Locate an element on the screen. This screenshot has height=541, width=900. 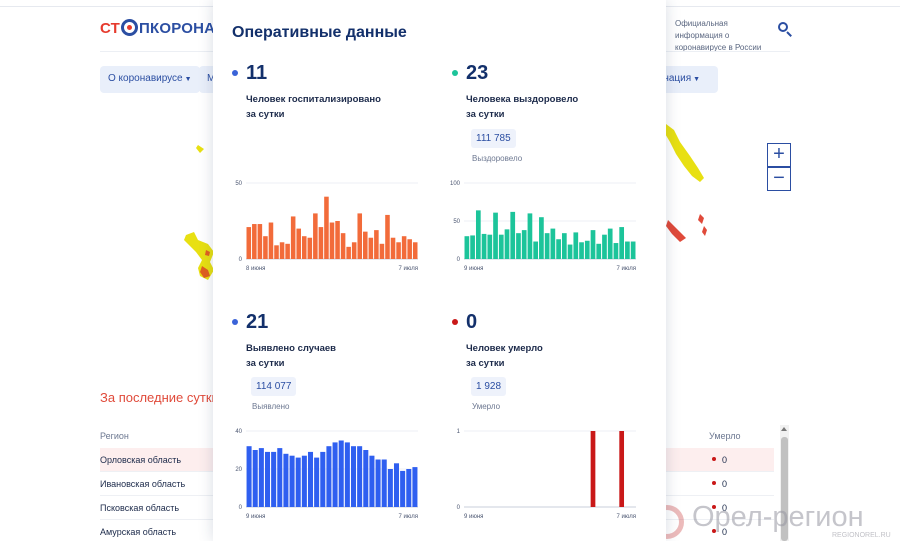
nav-about-coronavirus: О коронавирусе ▼ is located at coordinates (150, 79).